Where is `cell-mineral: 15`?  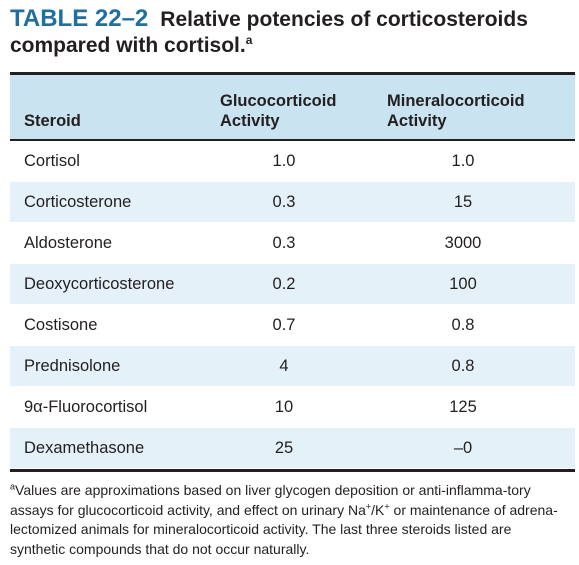
cell-mineral: 15 is located at coordinates (463, 202).